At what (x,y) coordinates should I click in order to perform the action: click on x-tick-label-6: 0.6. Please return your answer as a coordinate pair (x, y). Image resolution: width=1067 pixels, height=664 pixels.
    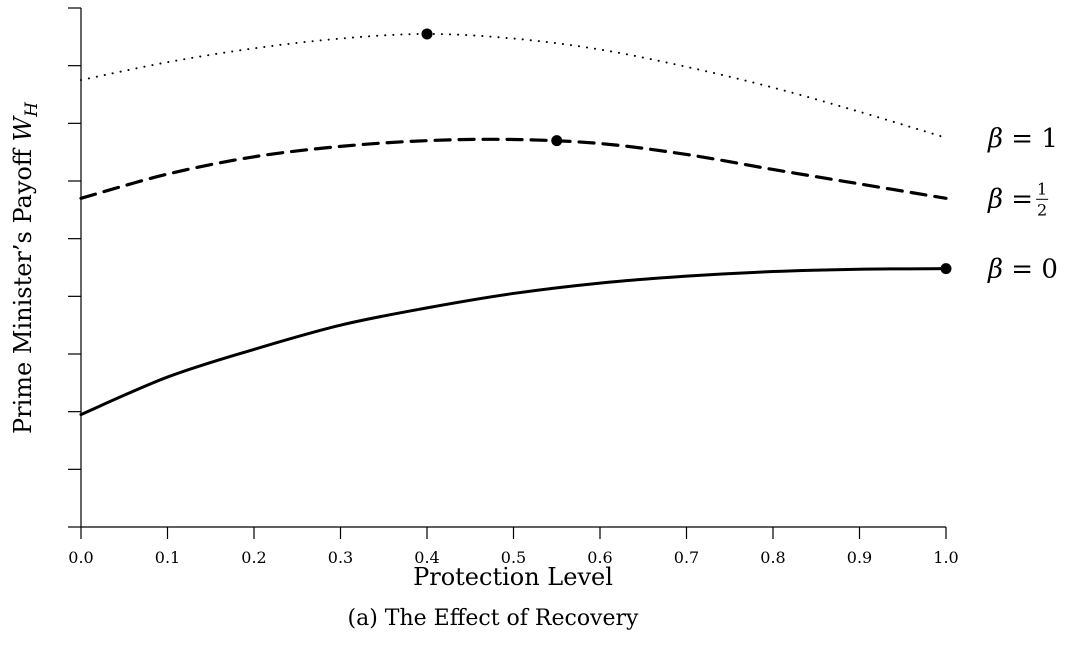
    Looking at the image, I should click on (599, 557).